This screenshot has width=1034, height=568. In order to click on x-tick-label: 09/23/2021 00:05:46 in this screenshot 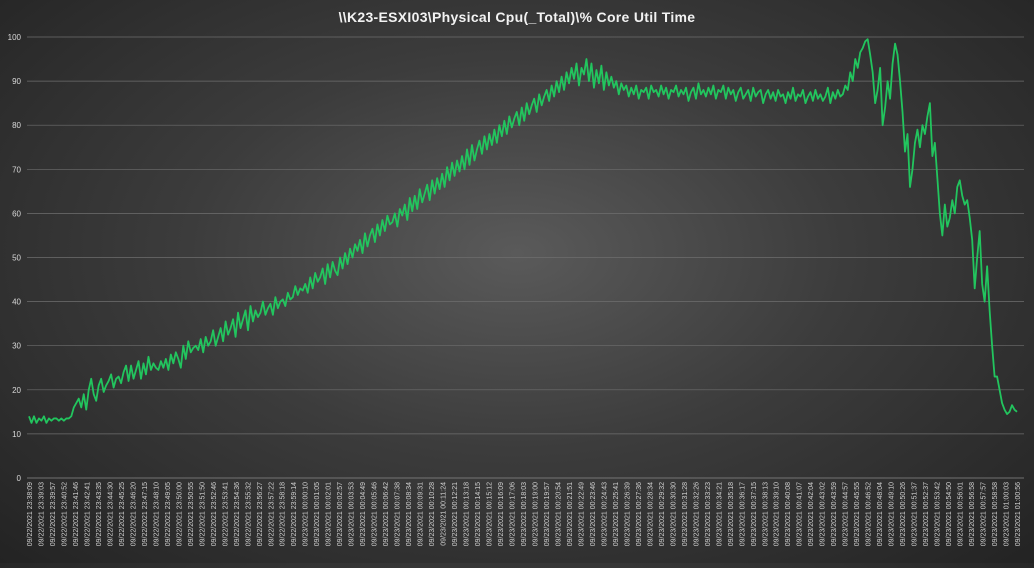, I will do `click(375, 514)`.